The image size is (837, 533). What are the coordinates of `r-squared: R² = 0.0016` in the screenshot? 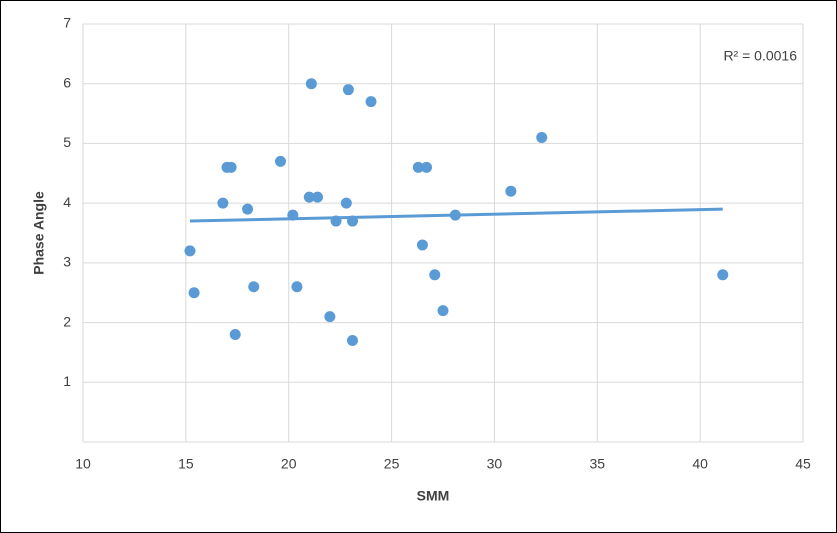 It's located at (760, 56).